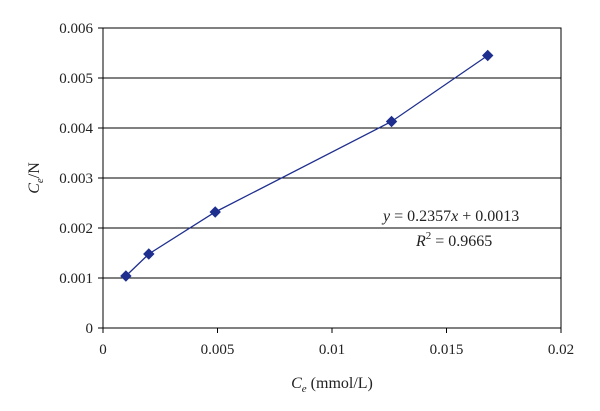  I want to click on y-tick-label: 0, so click(90, 329).